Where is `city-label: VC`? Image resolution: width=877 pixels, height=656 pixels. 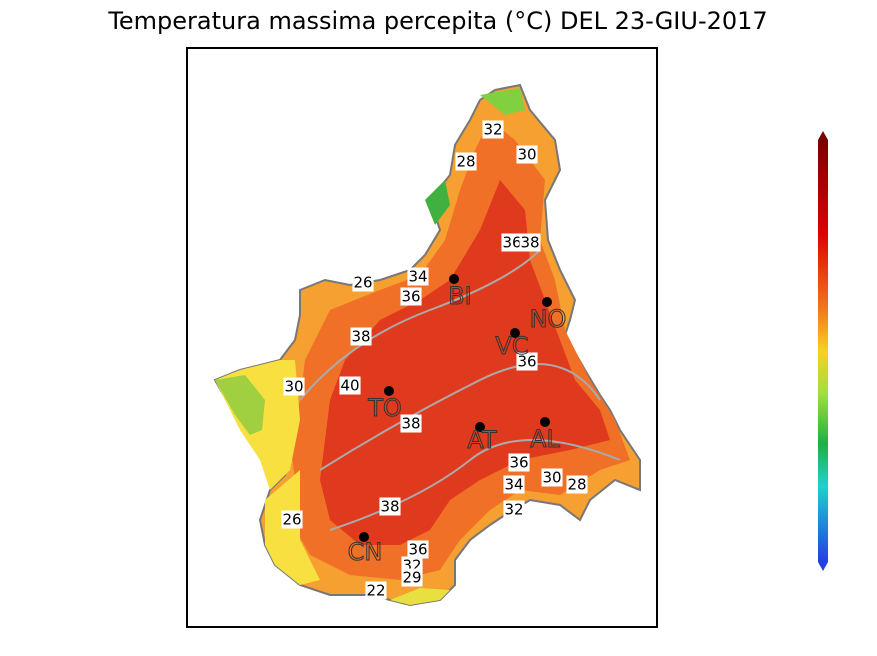 city-label: VC is located at coordinates (511, 346).